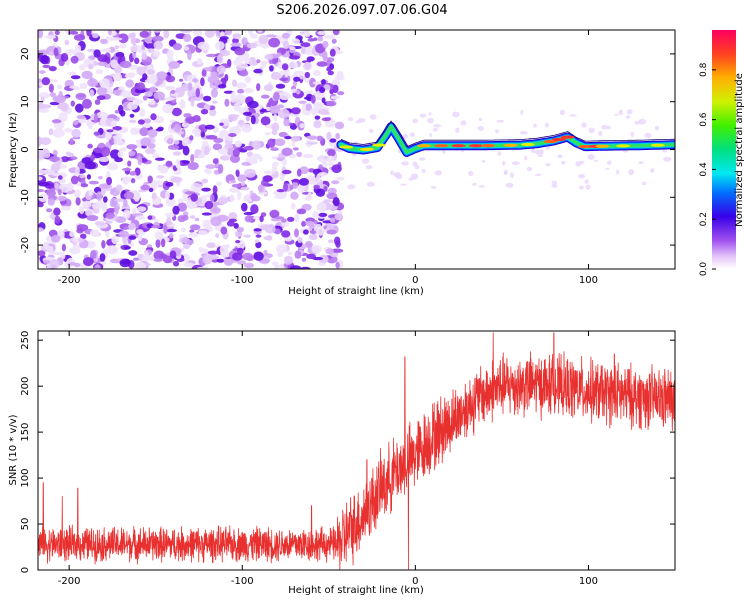 The height and width of the screenshot is (600, 750). I want to click on y-tick-label: -20, so click(25, 245).